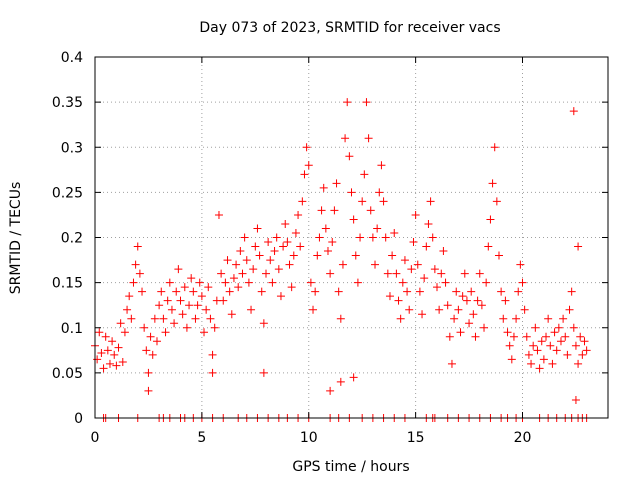 This screenshot has height=480, width=640. What do you see at coordinates (78, 419) in the screenshot?
I see `y-tick-label: 0` at bounding box center [78, 419].